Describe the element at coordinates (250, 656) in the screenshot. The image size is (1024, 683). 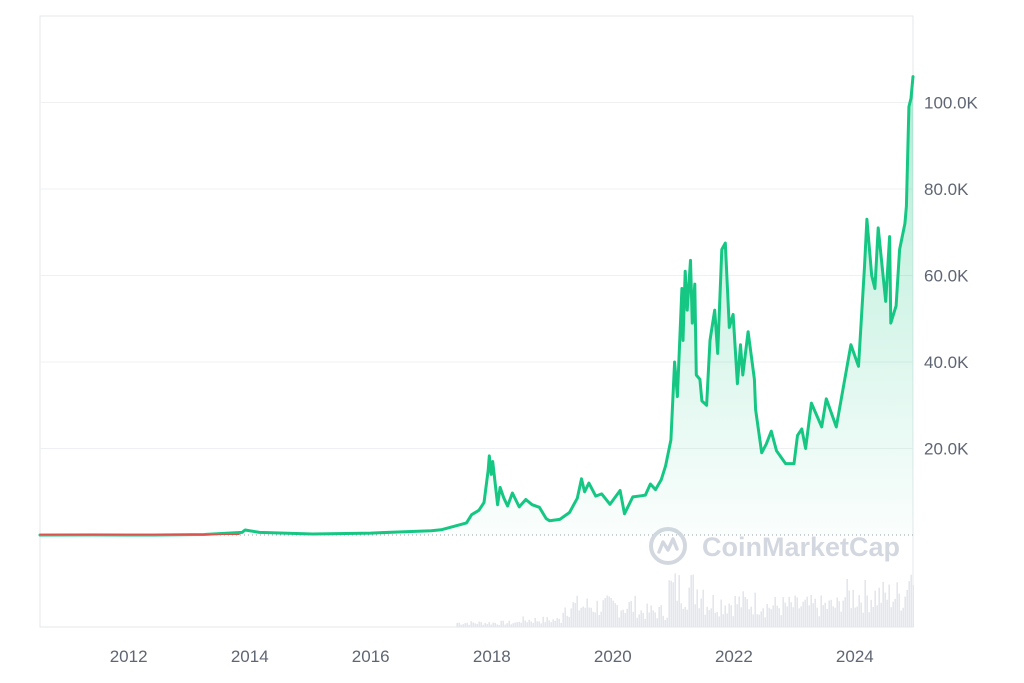
I see `x-tick-label: 2014` at that location.